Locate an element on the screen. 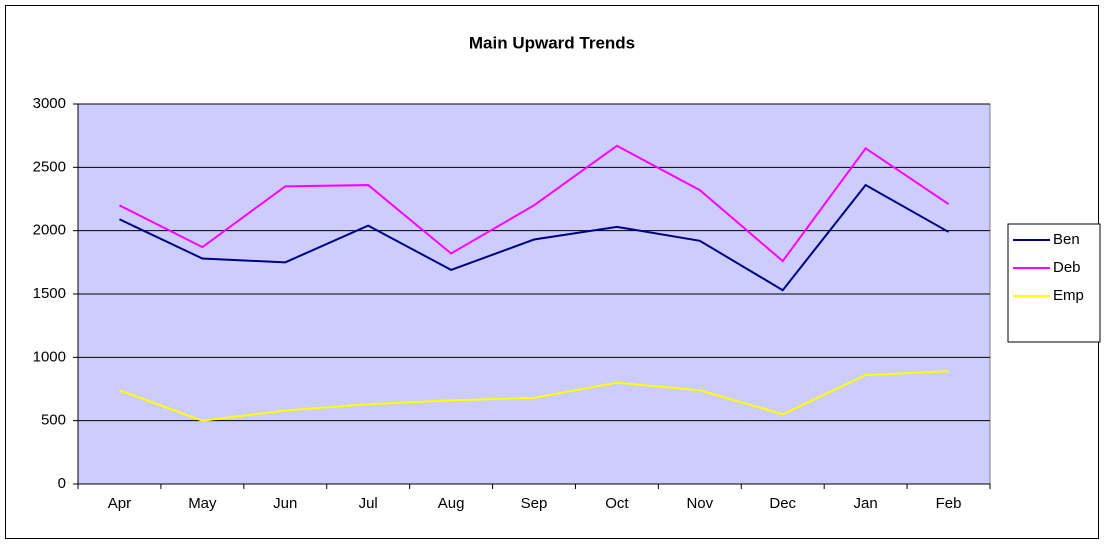 The height and width of the screenshot is (545, 1105). x-tick-label: Sep is located at coordinates (534, 503).